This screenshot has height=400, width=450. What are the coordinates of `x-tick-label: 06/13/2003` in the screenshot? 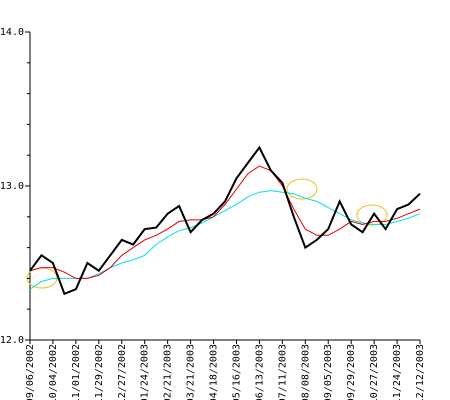 It's located at (259, 372).